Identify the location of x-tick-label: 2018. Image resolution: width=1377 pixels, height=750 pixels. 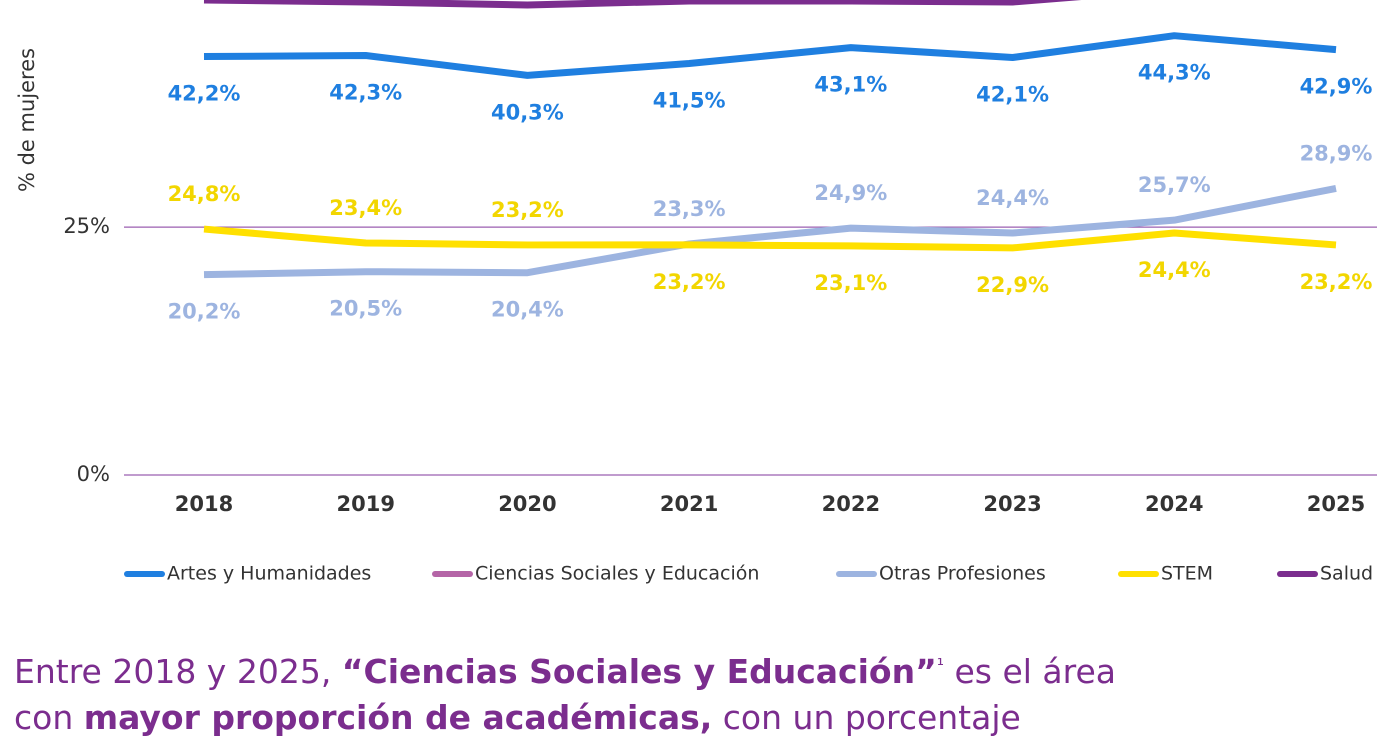
(204, 504).